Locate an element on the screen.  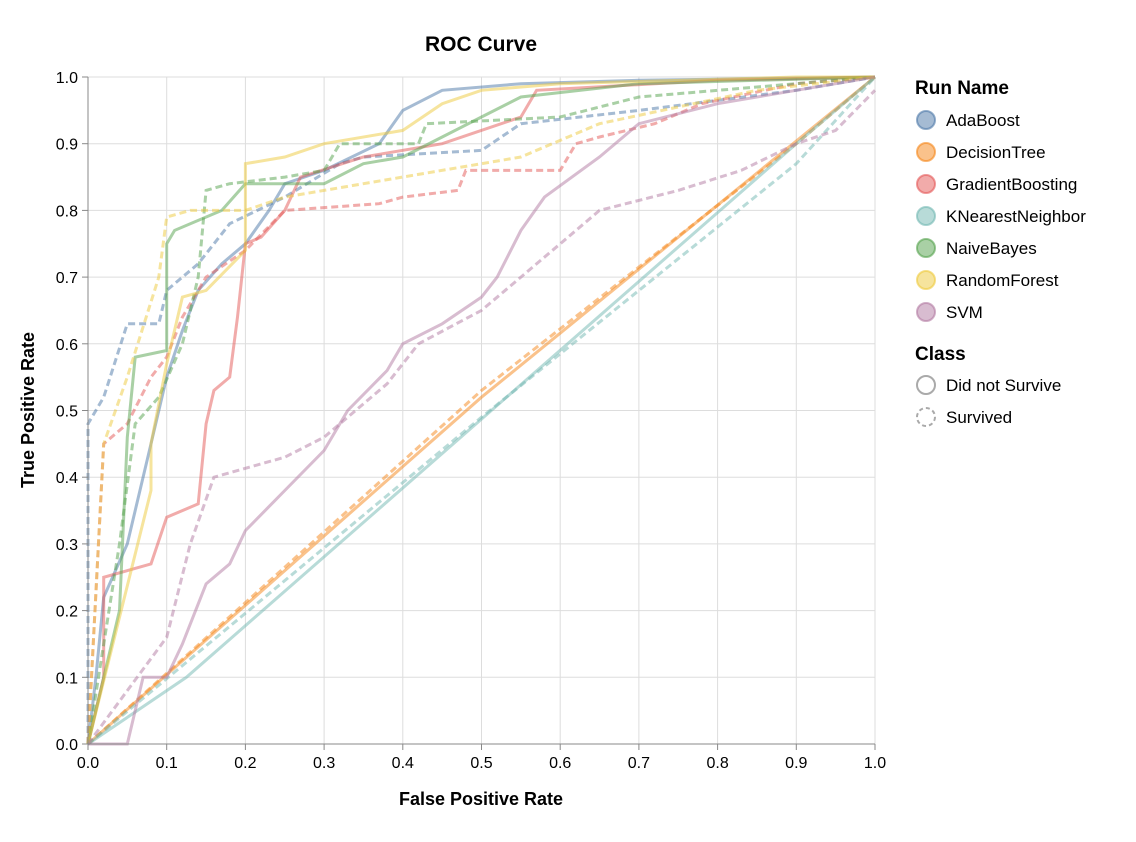
x-tick-label: 0.6 is located at coordinates (560, 763).